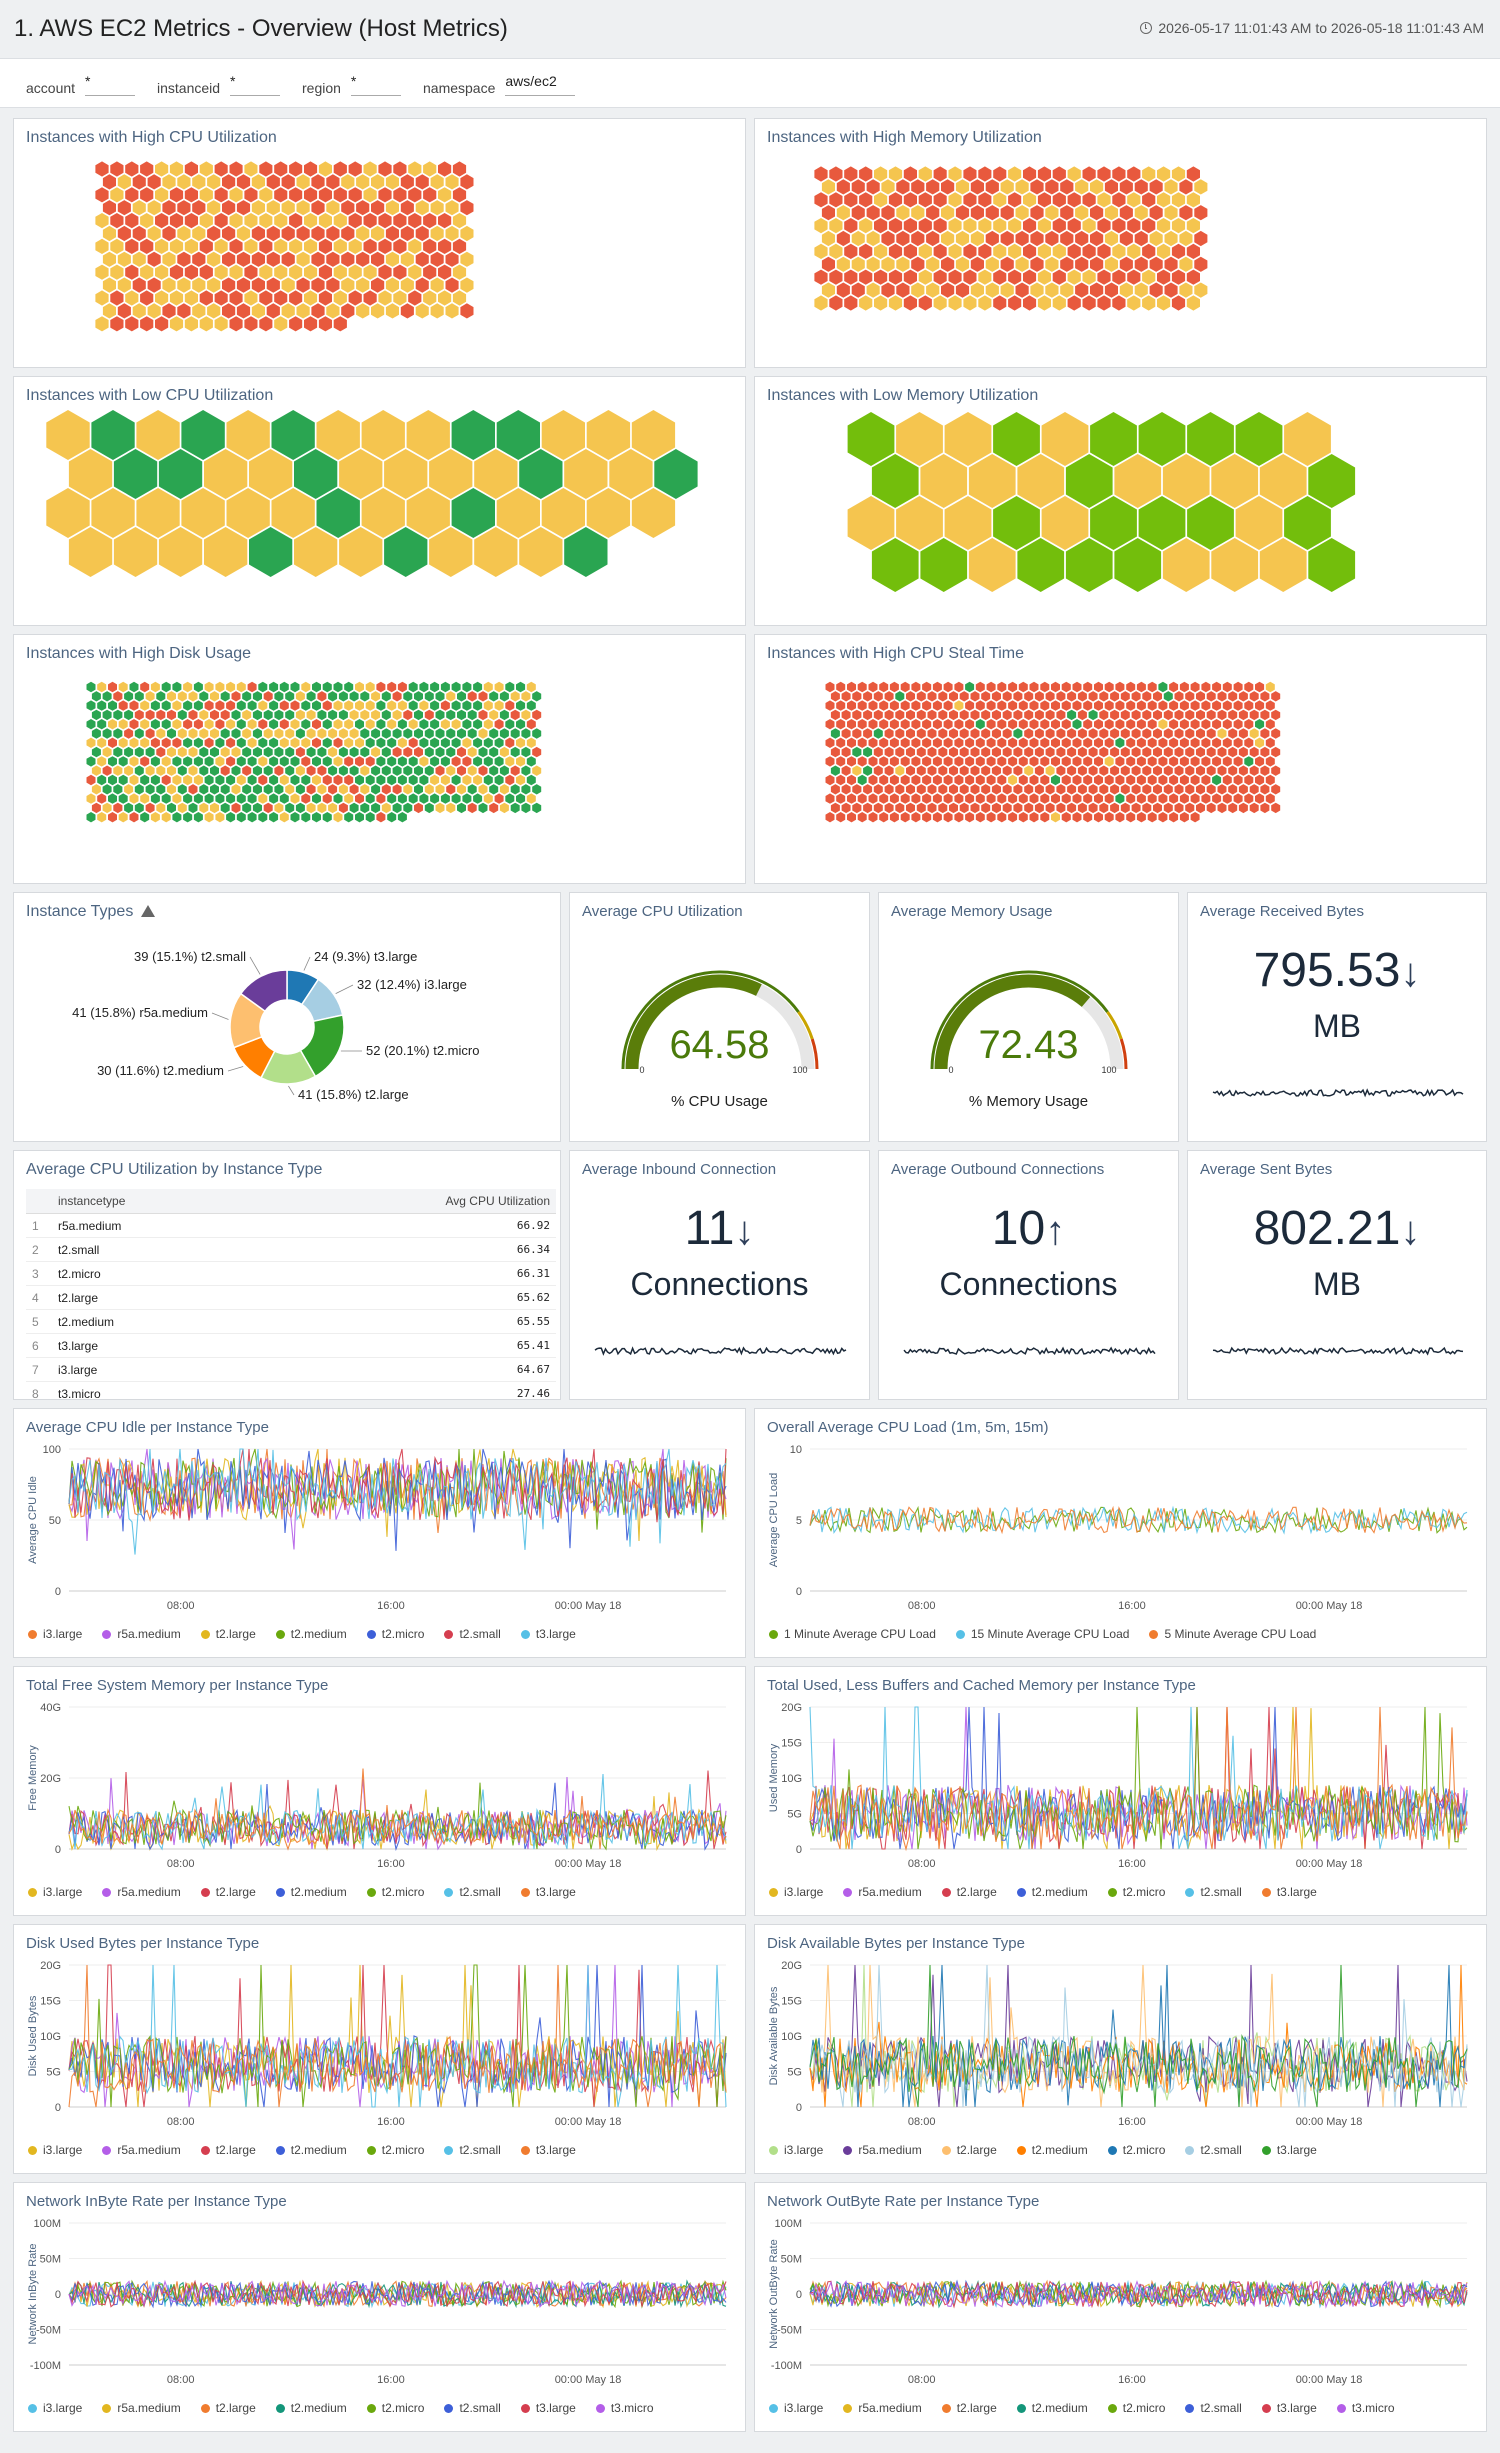 The width and height of the screenshot is (1500, 2453). Describe the element at coordinates (1121, 501) in the screenshot. I see `honeycomb-low-mem` at that location.